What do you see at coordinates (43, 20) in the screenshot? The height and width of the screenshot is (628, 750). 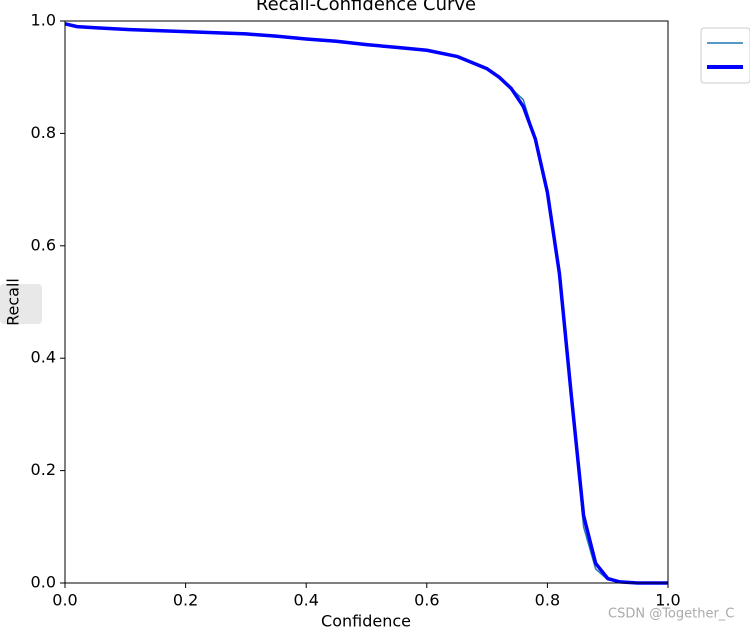 I see `y-tick-label: 1.0` at bounding box center [43, 20].